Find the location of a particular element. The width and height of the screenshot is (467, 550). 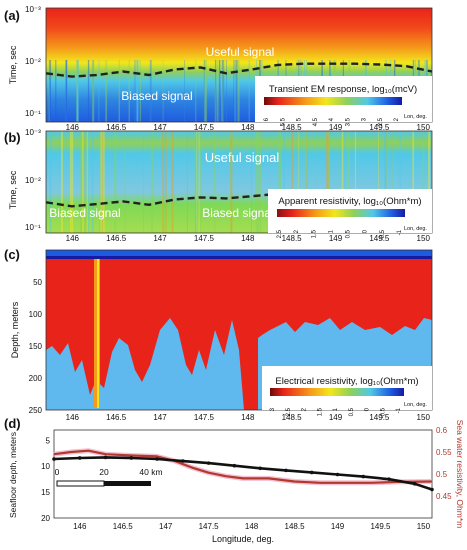

panel-c-xticks: 146 146.5 147 147.5 148 148.5 149 149.5 150 is located at coordinates (248, 417).